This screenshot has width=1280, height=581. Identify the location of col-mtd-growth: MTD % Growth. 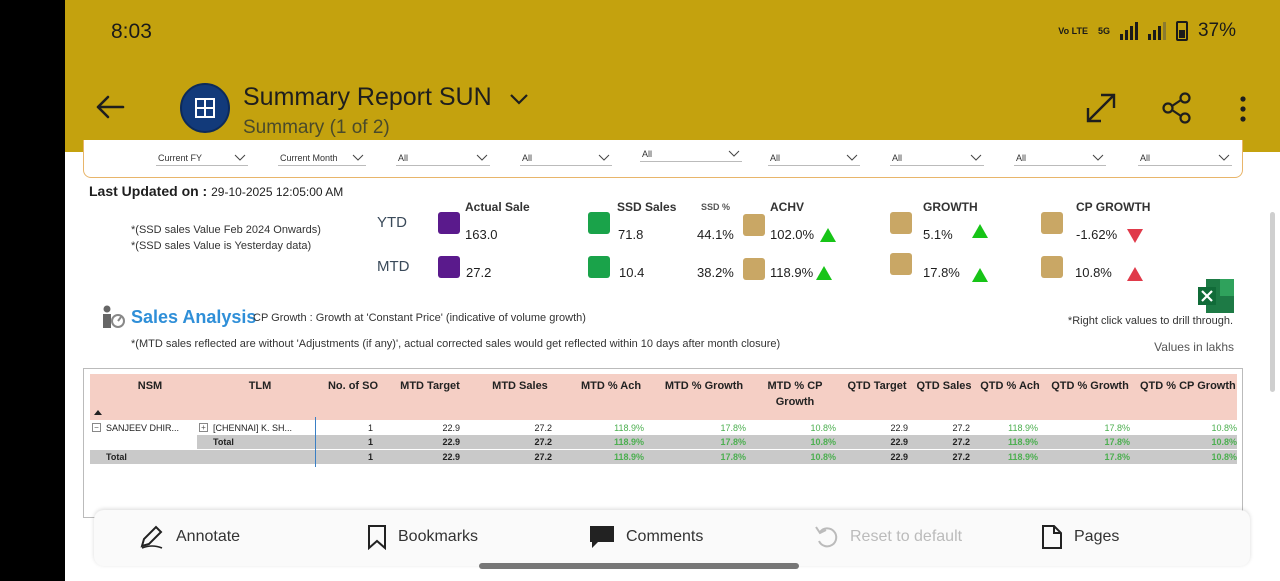
(704, 386).